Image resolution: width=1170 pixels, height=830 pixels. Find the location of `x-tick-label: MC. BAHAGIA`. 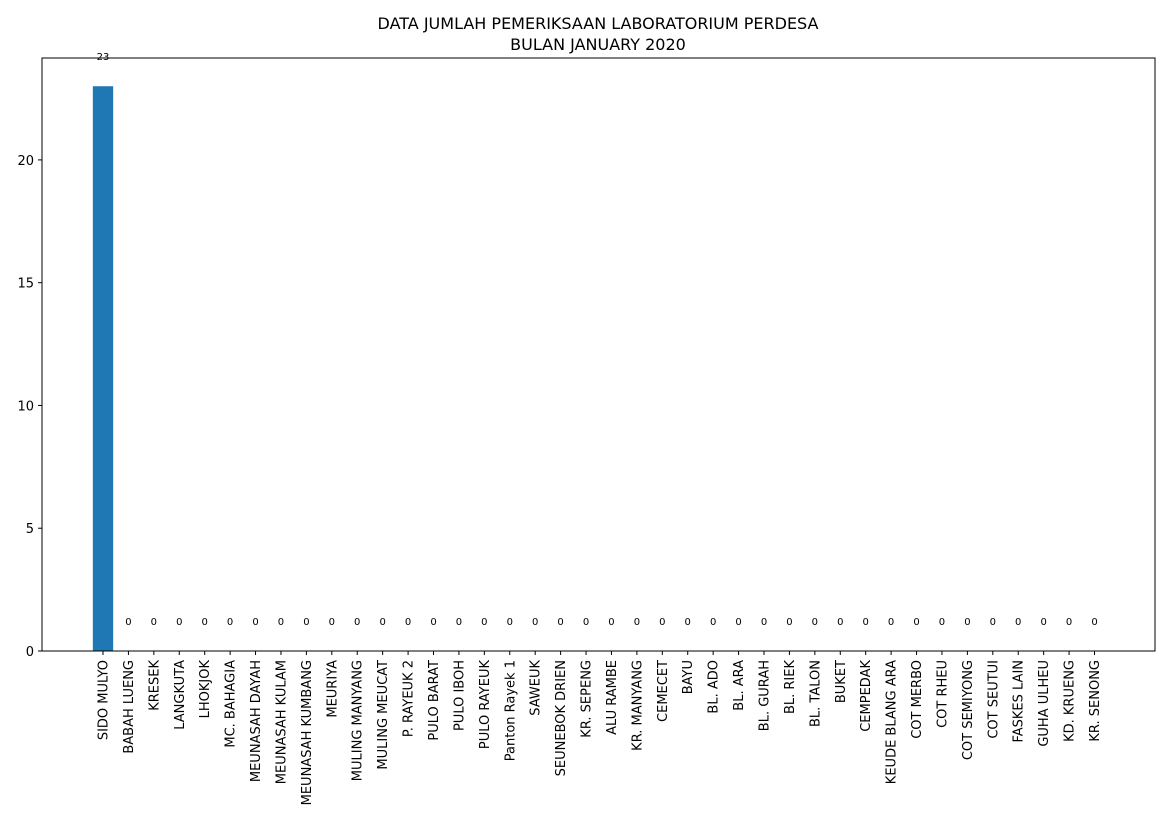

x-tick-label: MC. BAHAGIA is located at coordinates (231, 704).